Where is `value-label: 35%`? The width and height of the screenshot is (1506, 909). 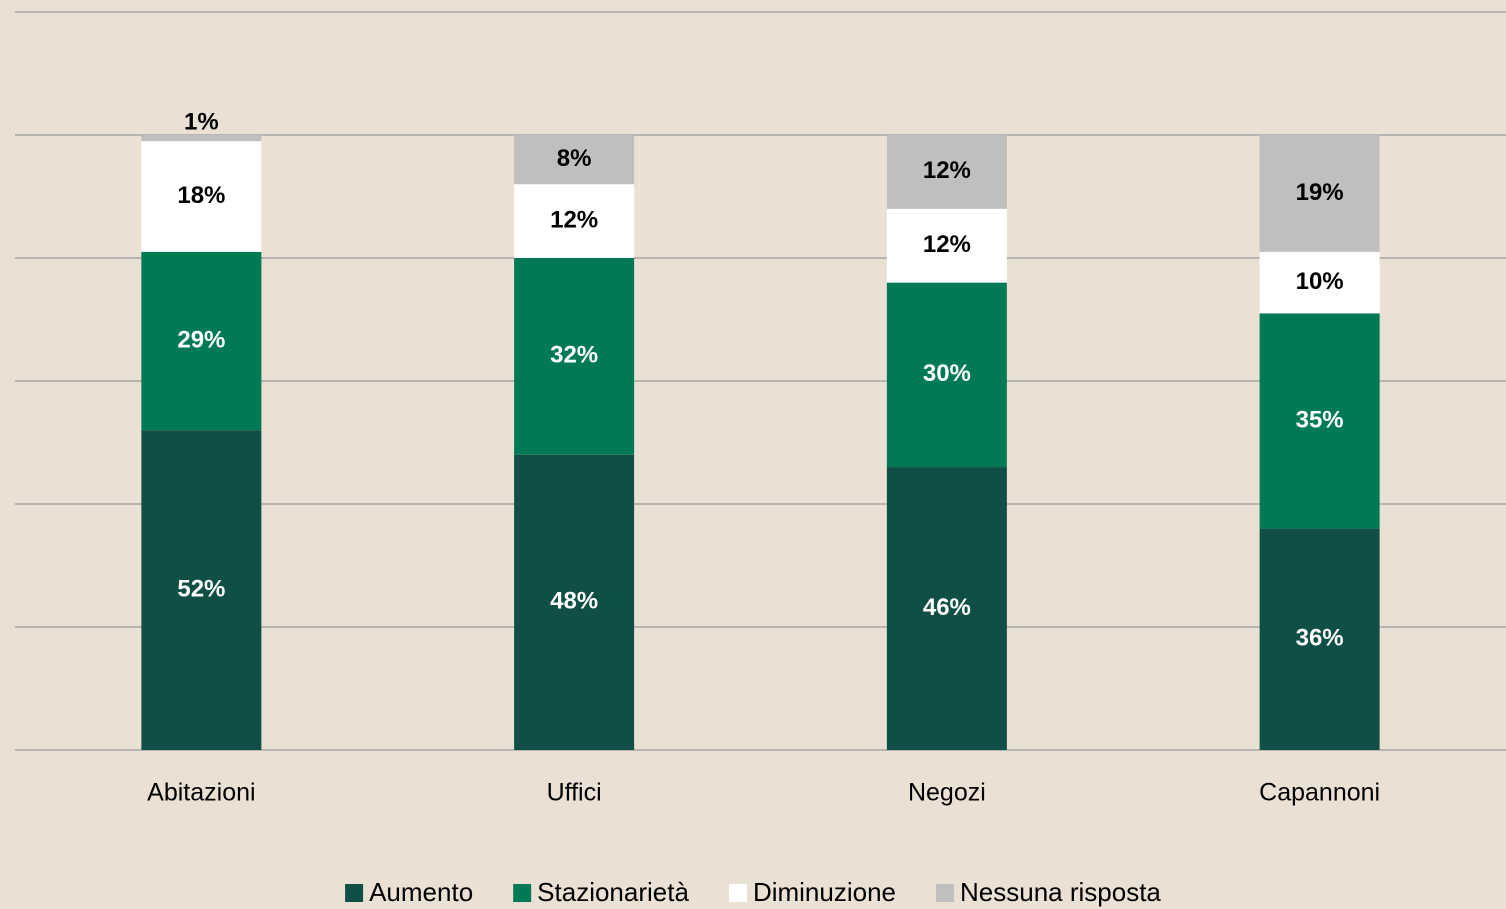
value-label: 35% is located at coordinates (1320, 419).